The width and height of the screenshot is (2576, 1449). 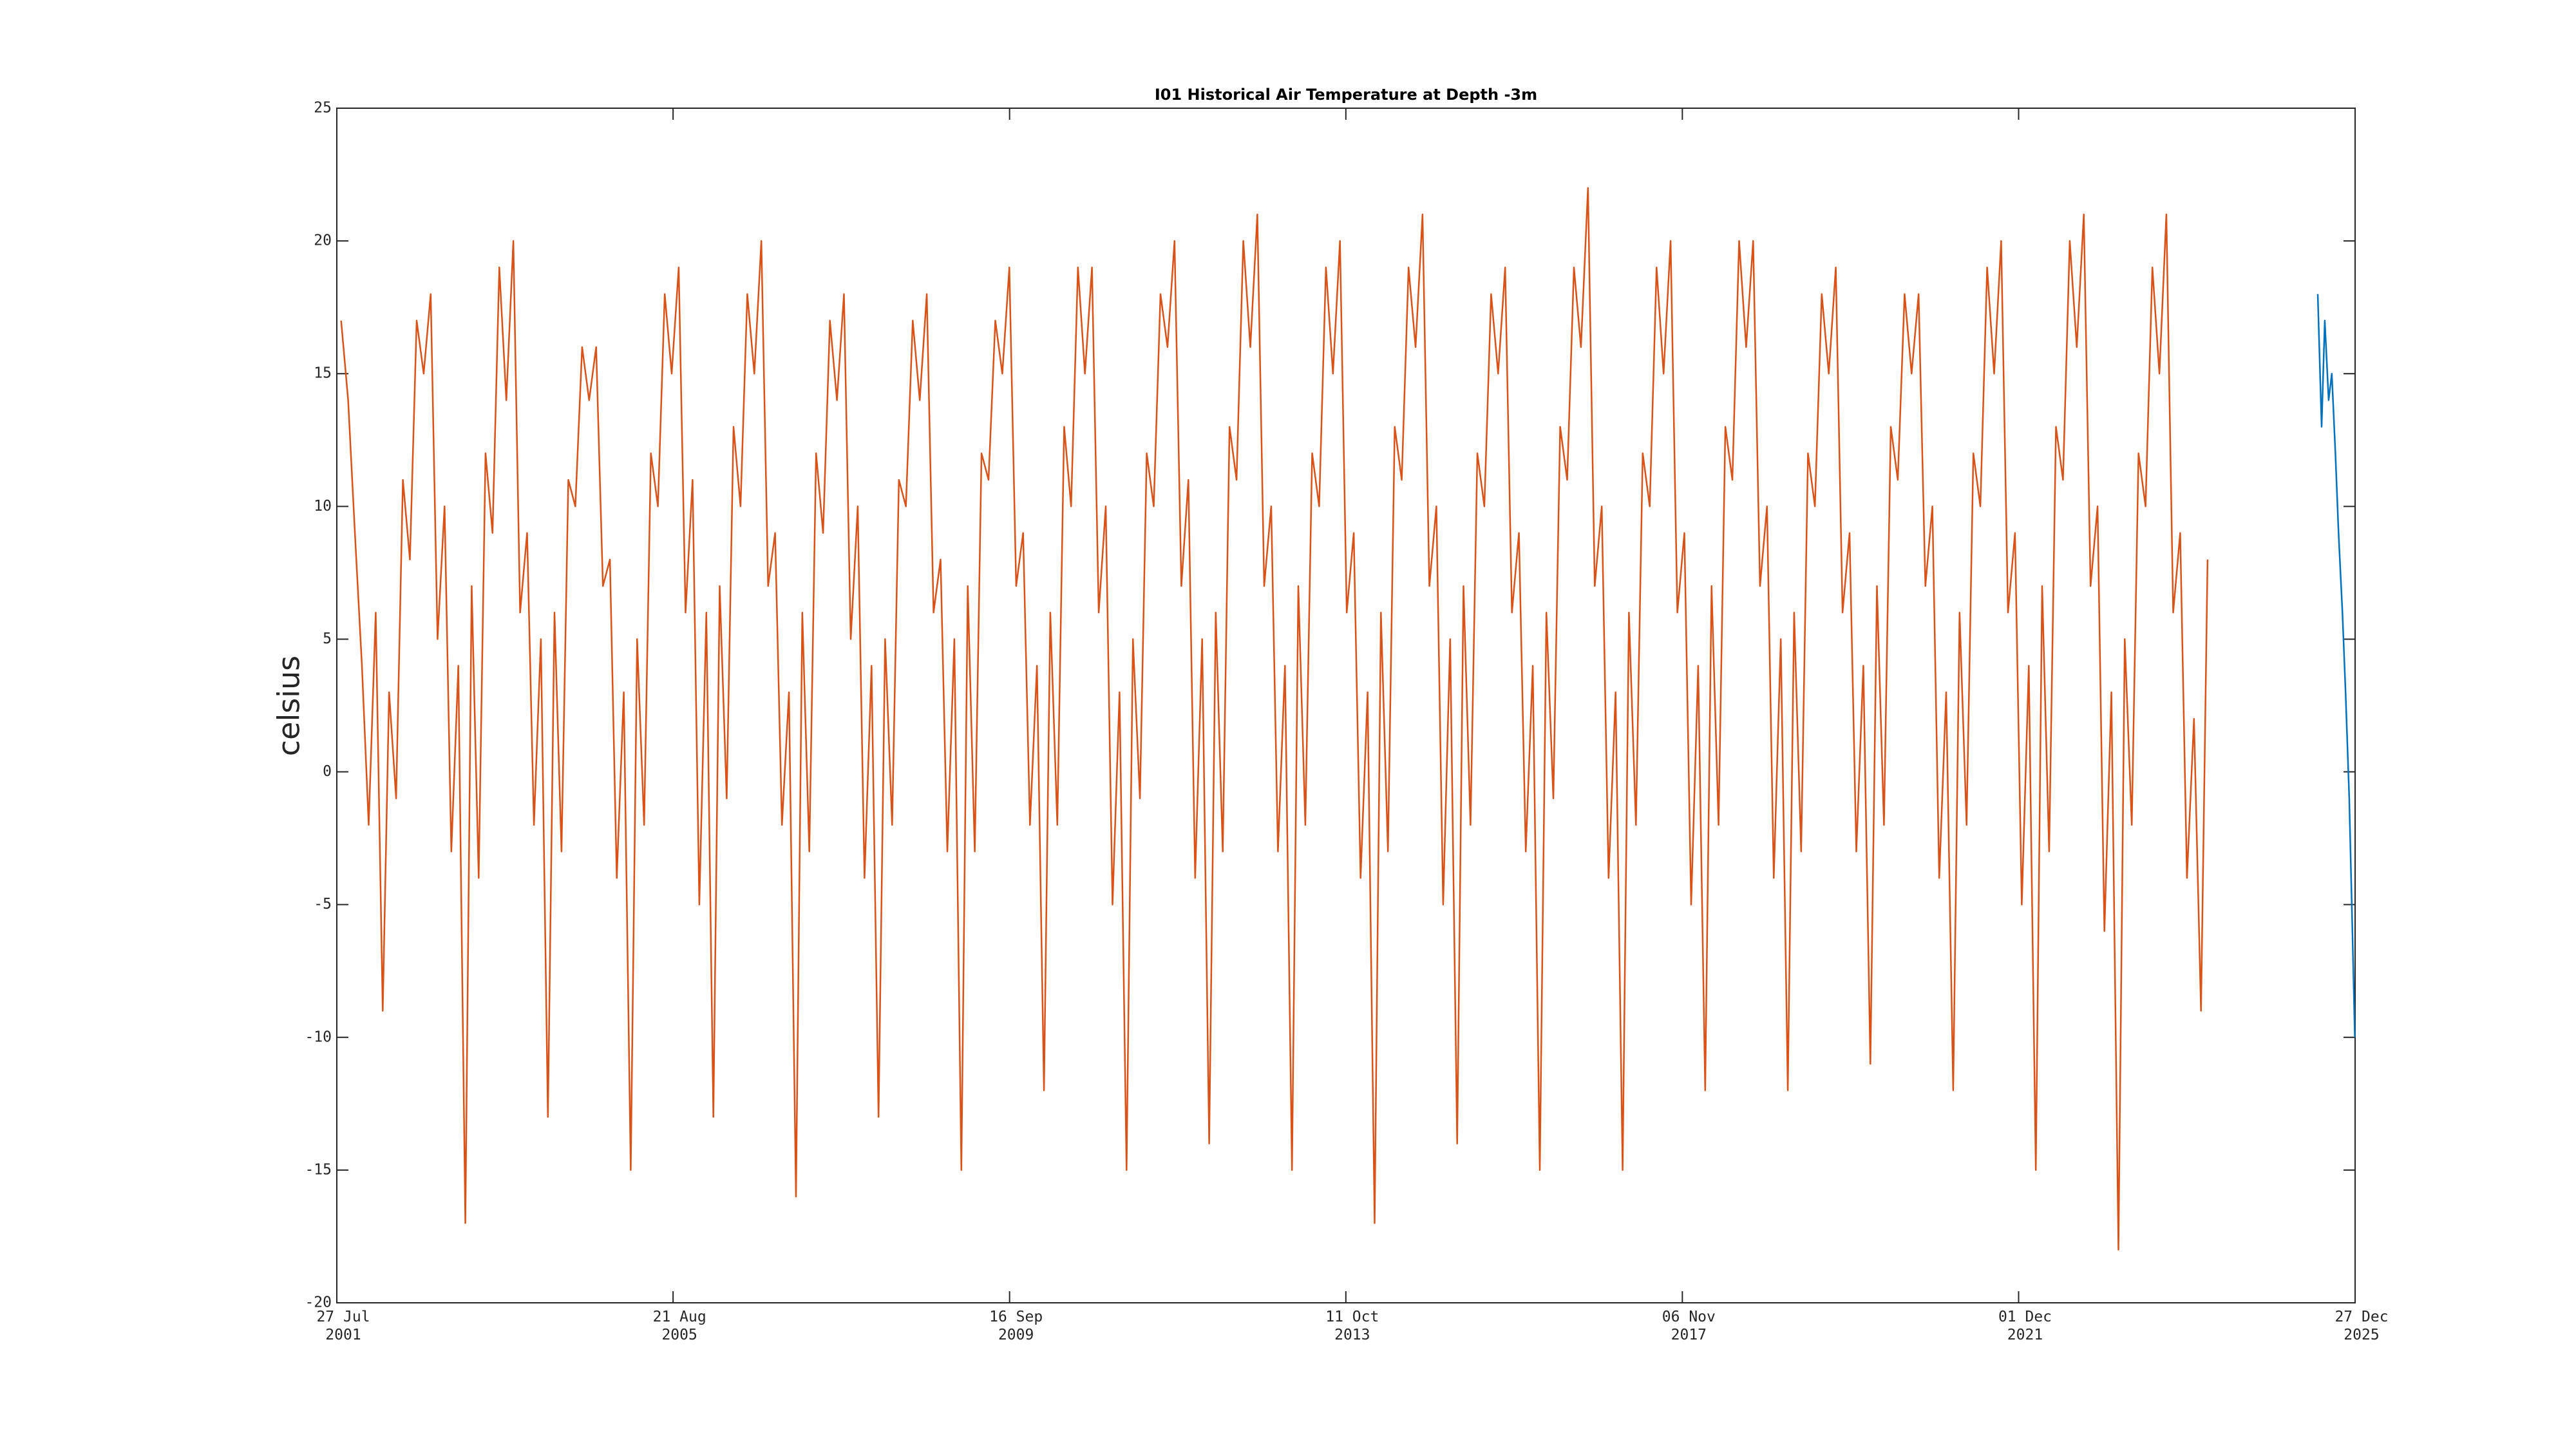 I want to click on y-axis-label: celsius, so click(x=289, y=706).